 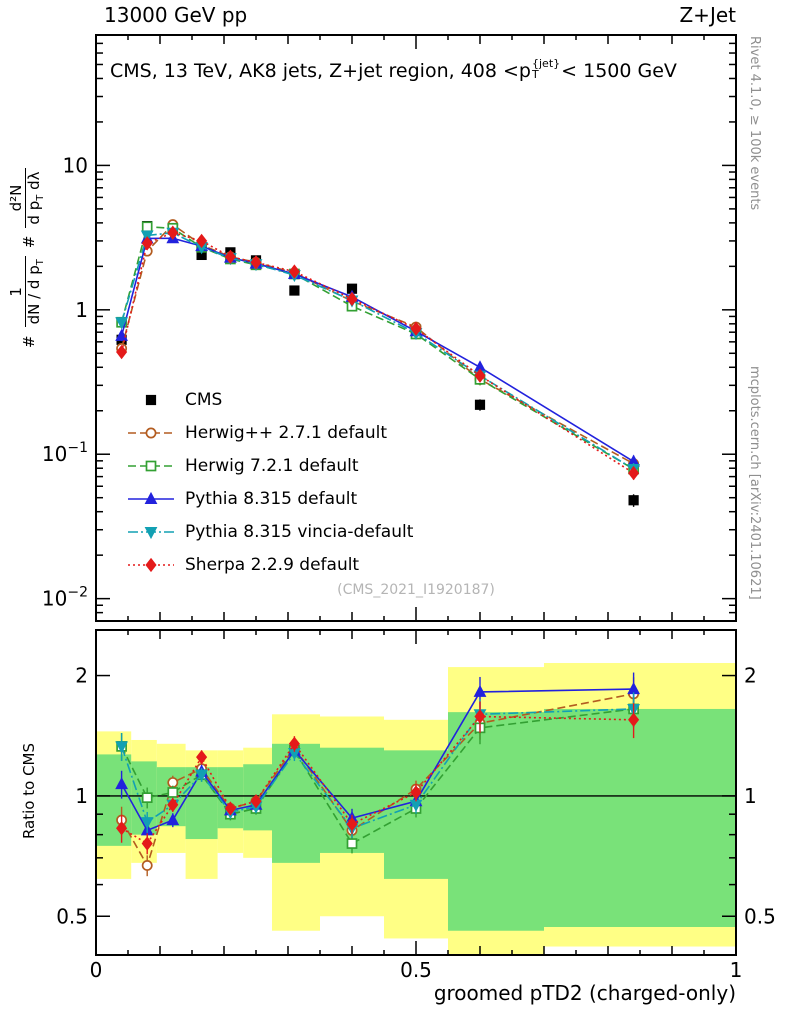 I want to click on ratio-y-tick-label-left: 1, so click(x=81, y=796).